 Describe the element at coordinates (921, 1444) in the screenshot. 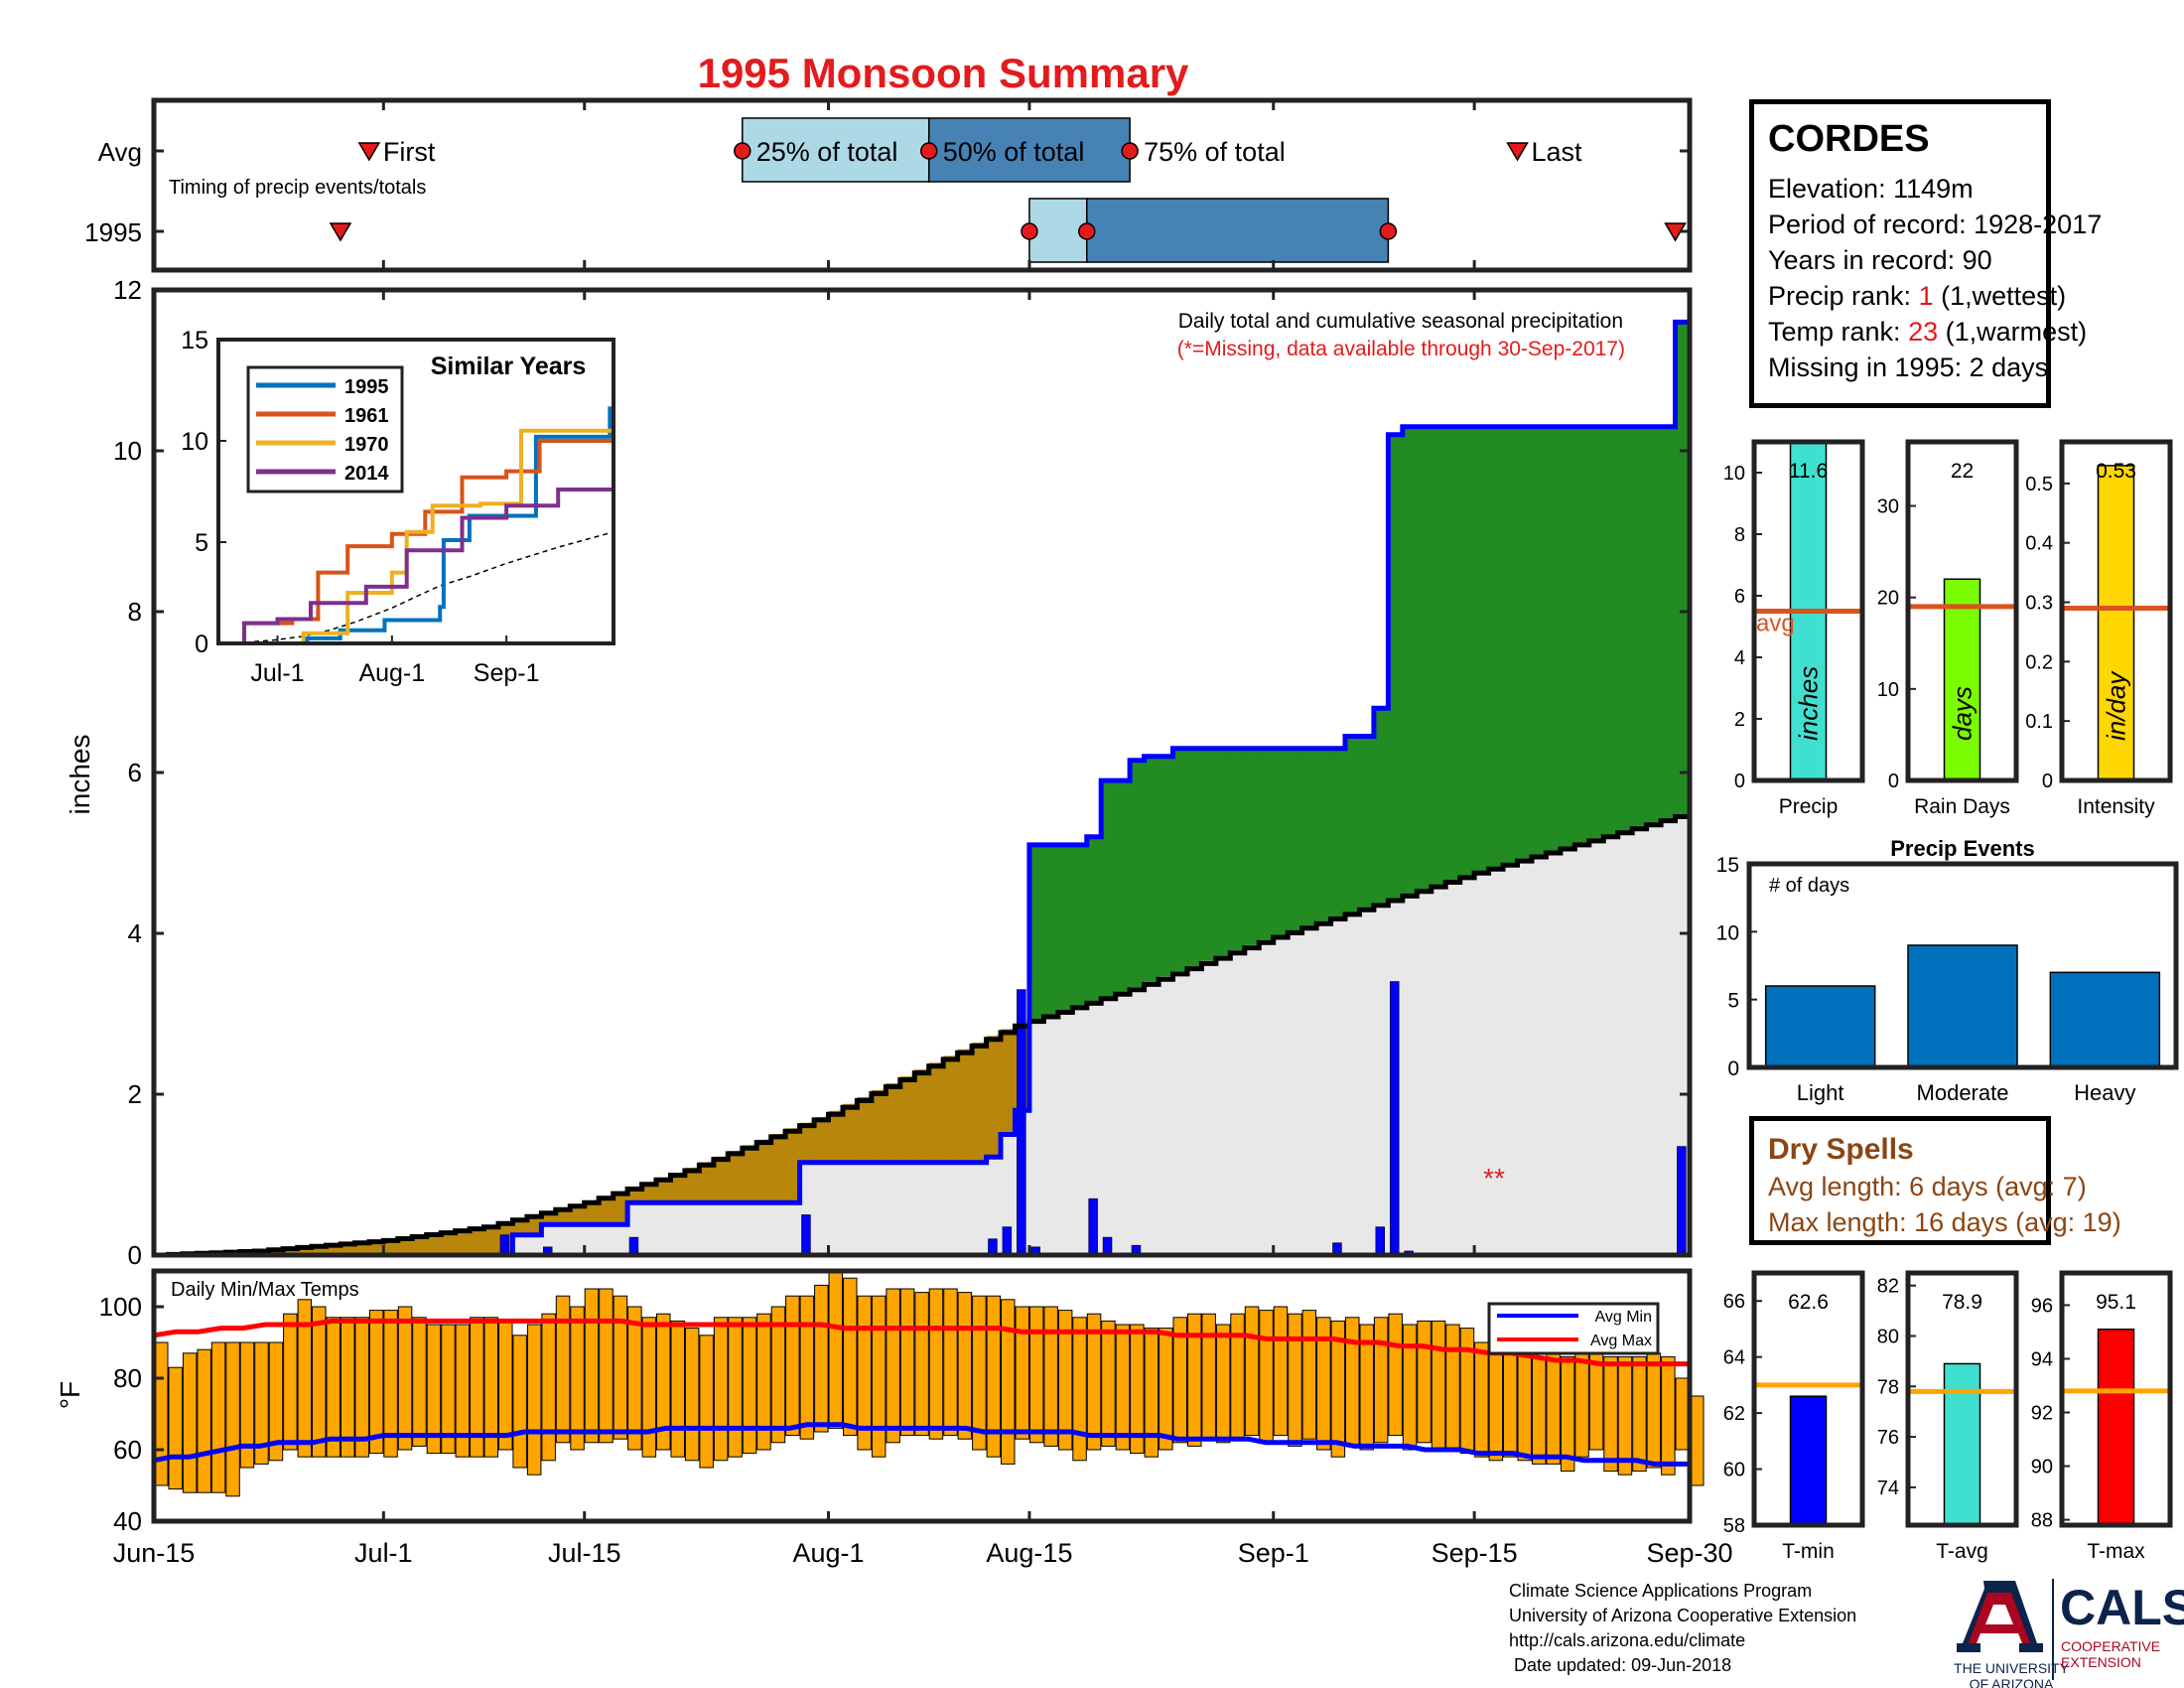

I see `avg-min-line` at that location.